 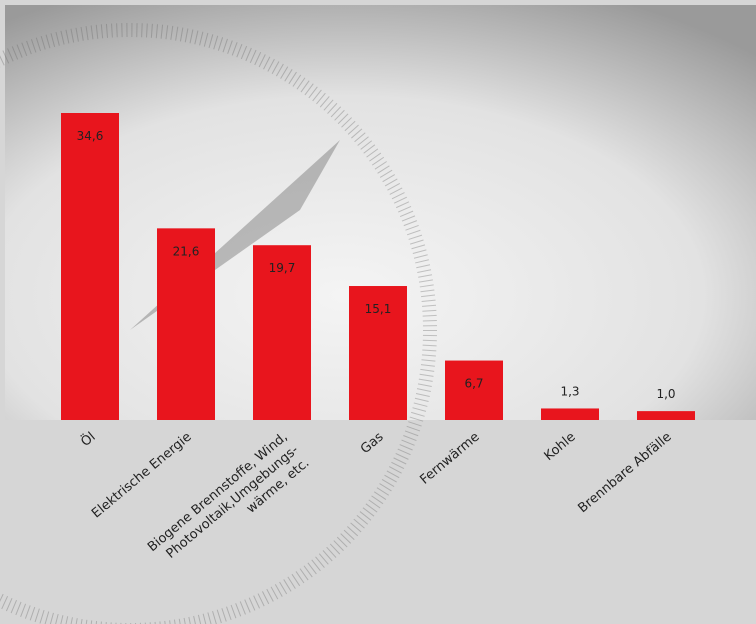 What do you see at coordinates (378, 309) in the screenshot?
I see `value-label: 15,1` at bounding box center [378, 309].